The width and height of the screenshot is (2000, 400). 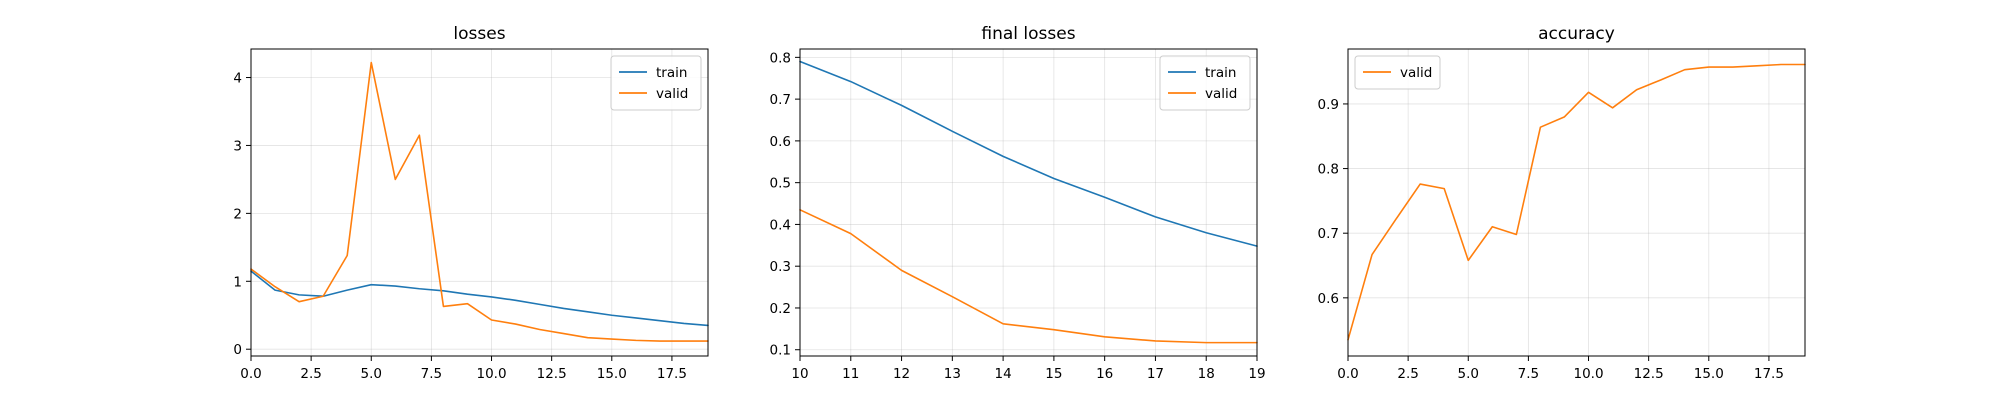 I want to click on series-line-valid, so click(x=1028, y=276).